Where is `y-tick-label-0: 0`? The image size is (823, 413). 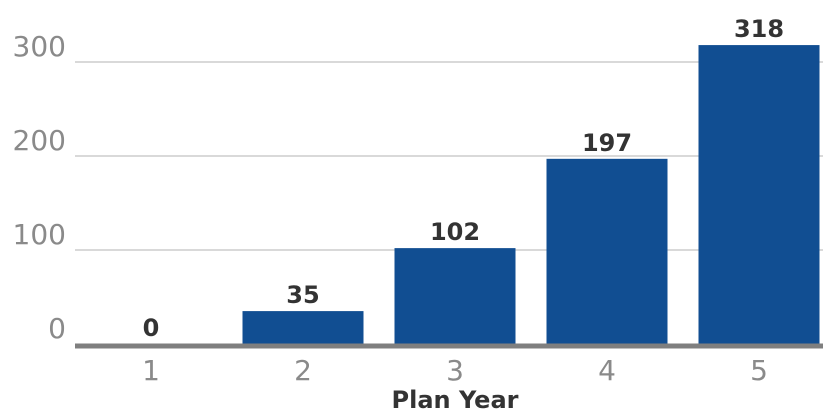 y-tick-label-0: 0 is located at coordinates (57, 328).